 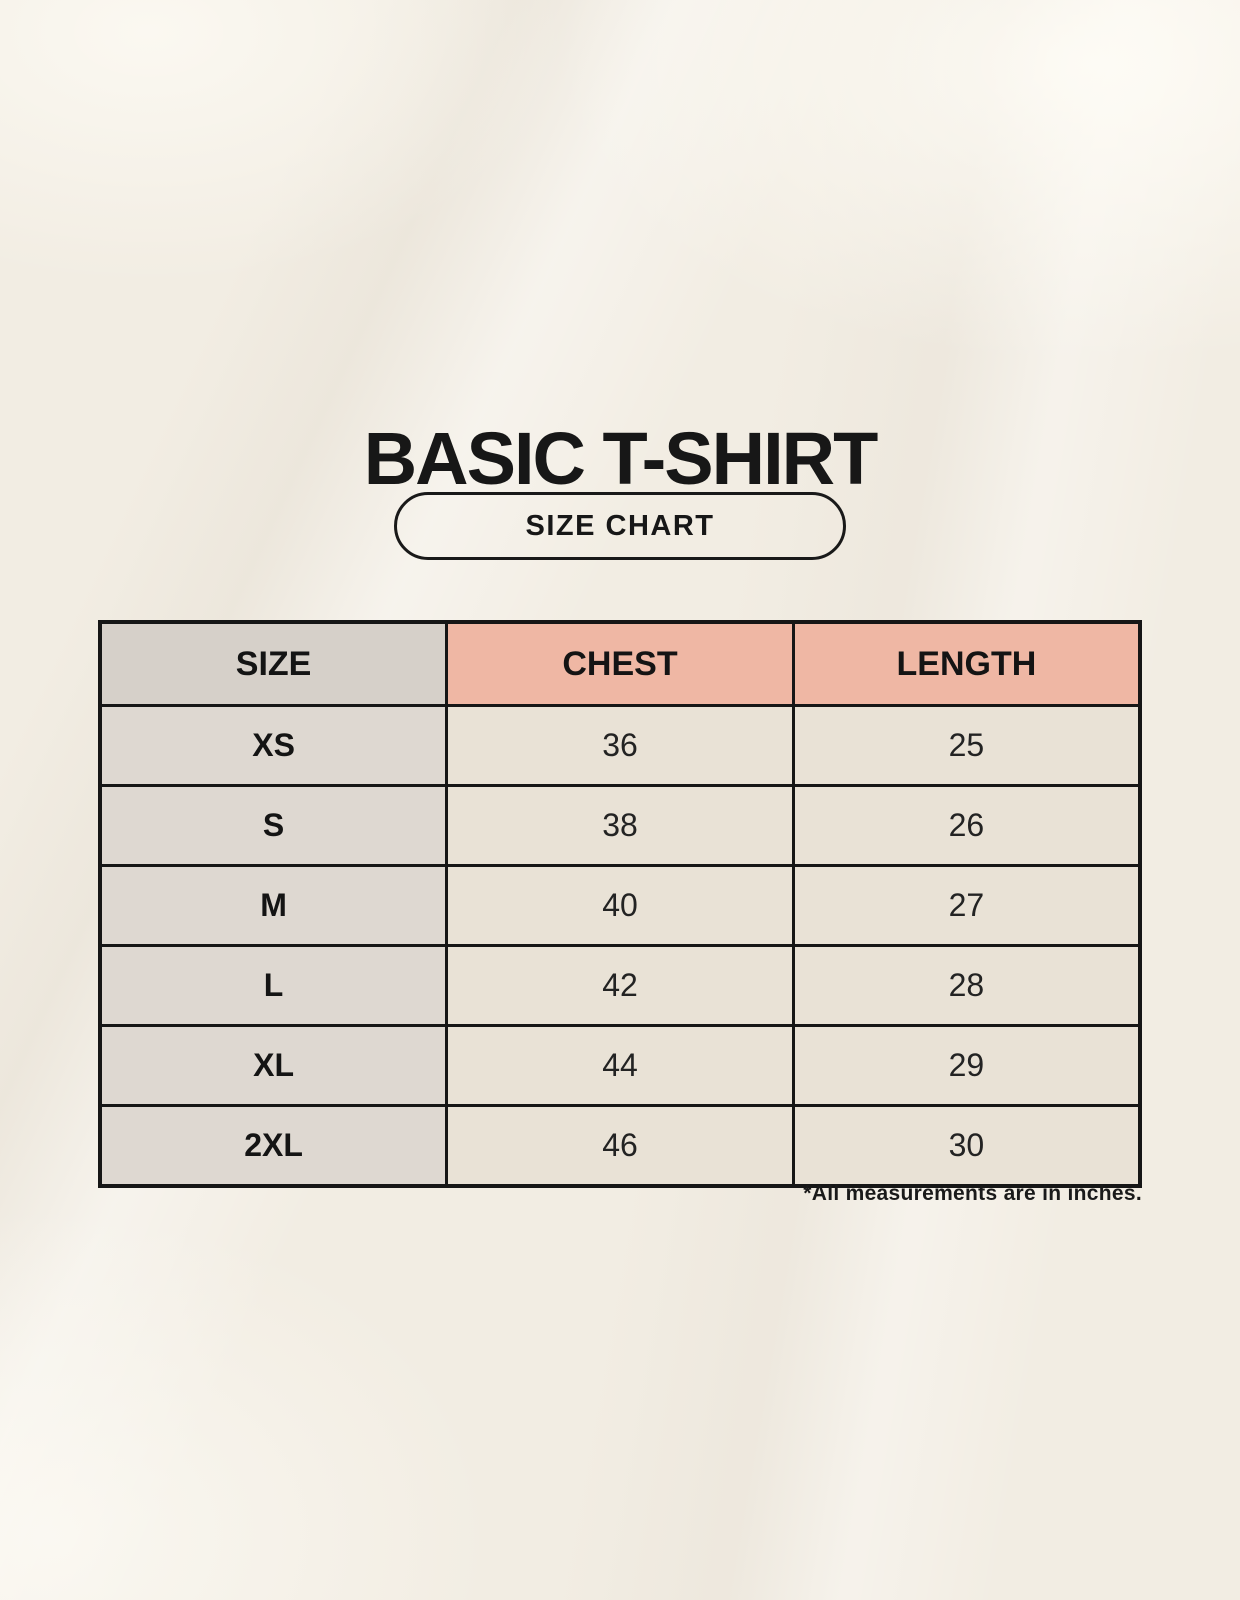 I want to click on size-chart-badge: SIZE CHART, so click(x=620, y=526).